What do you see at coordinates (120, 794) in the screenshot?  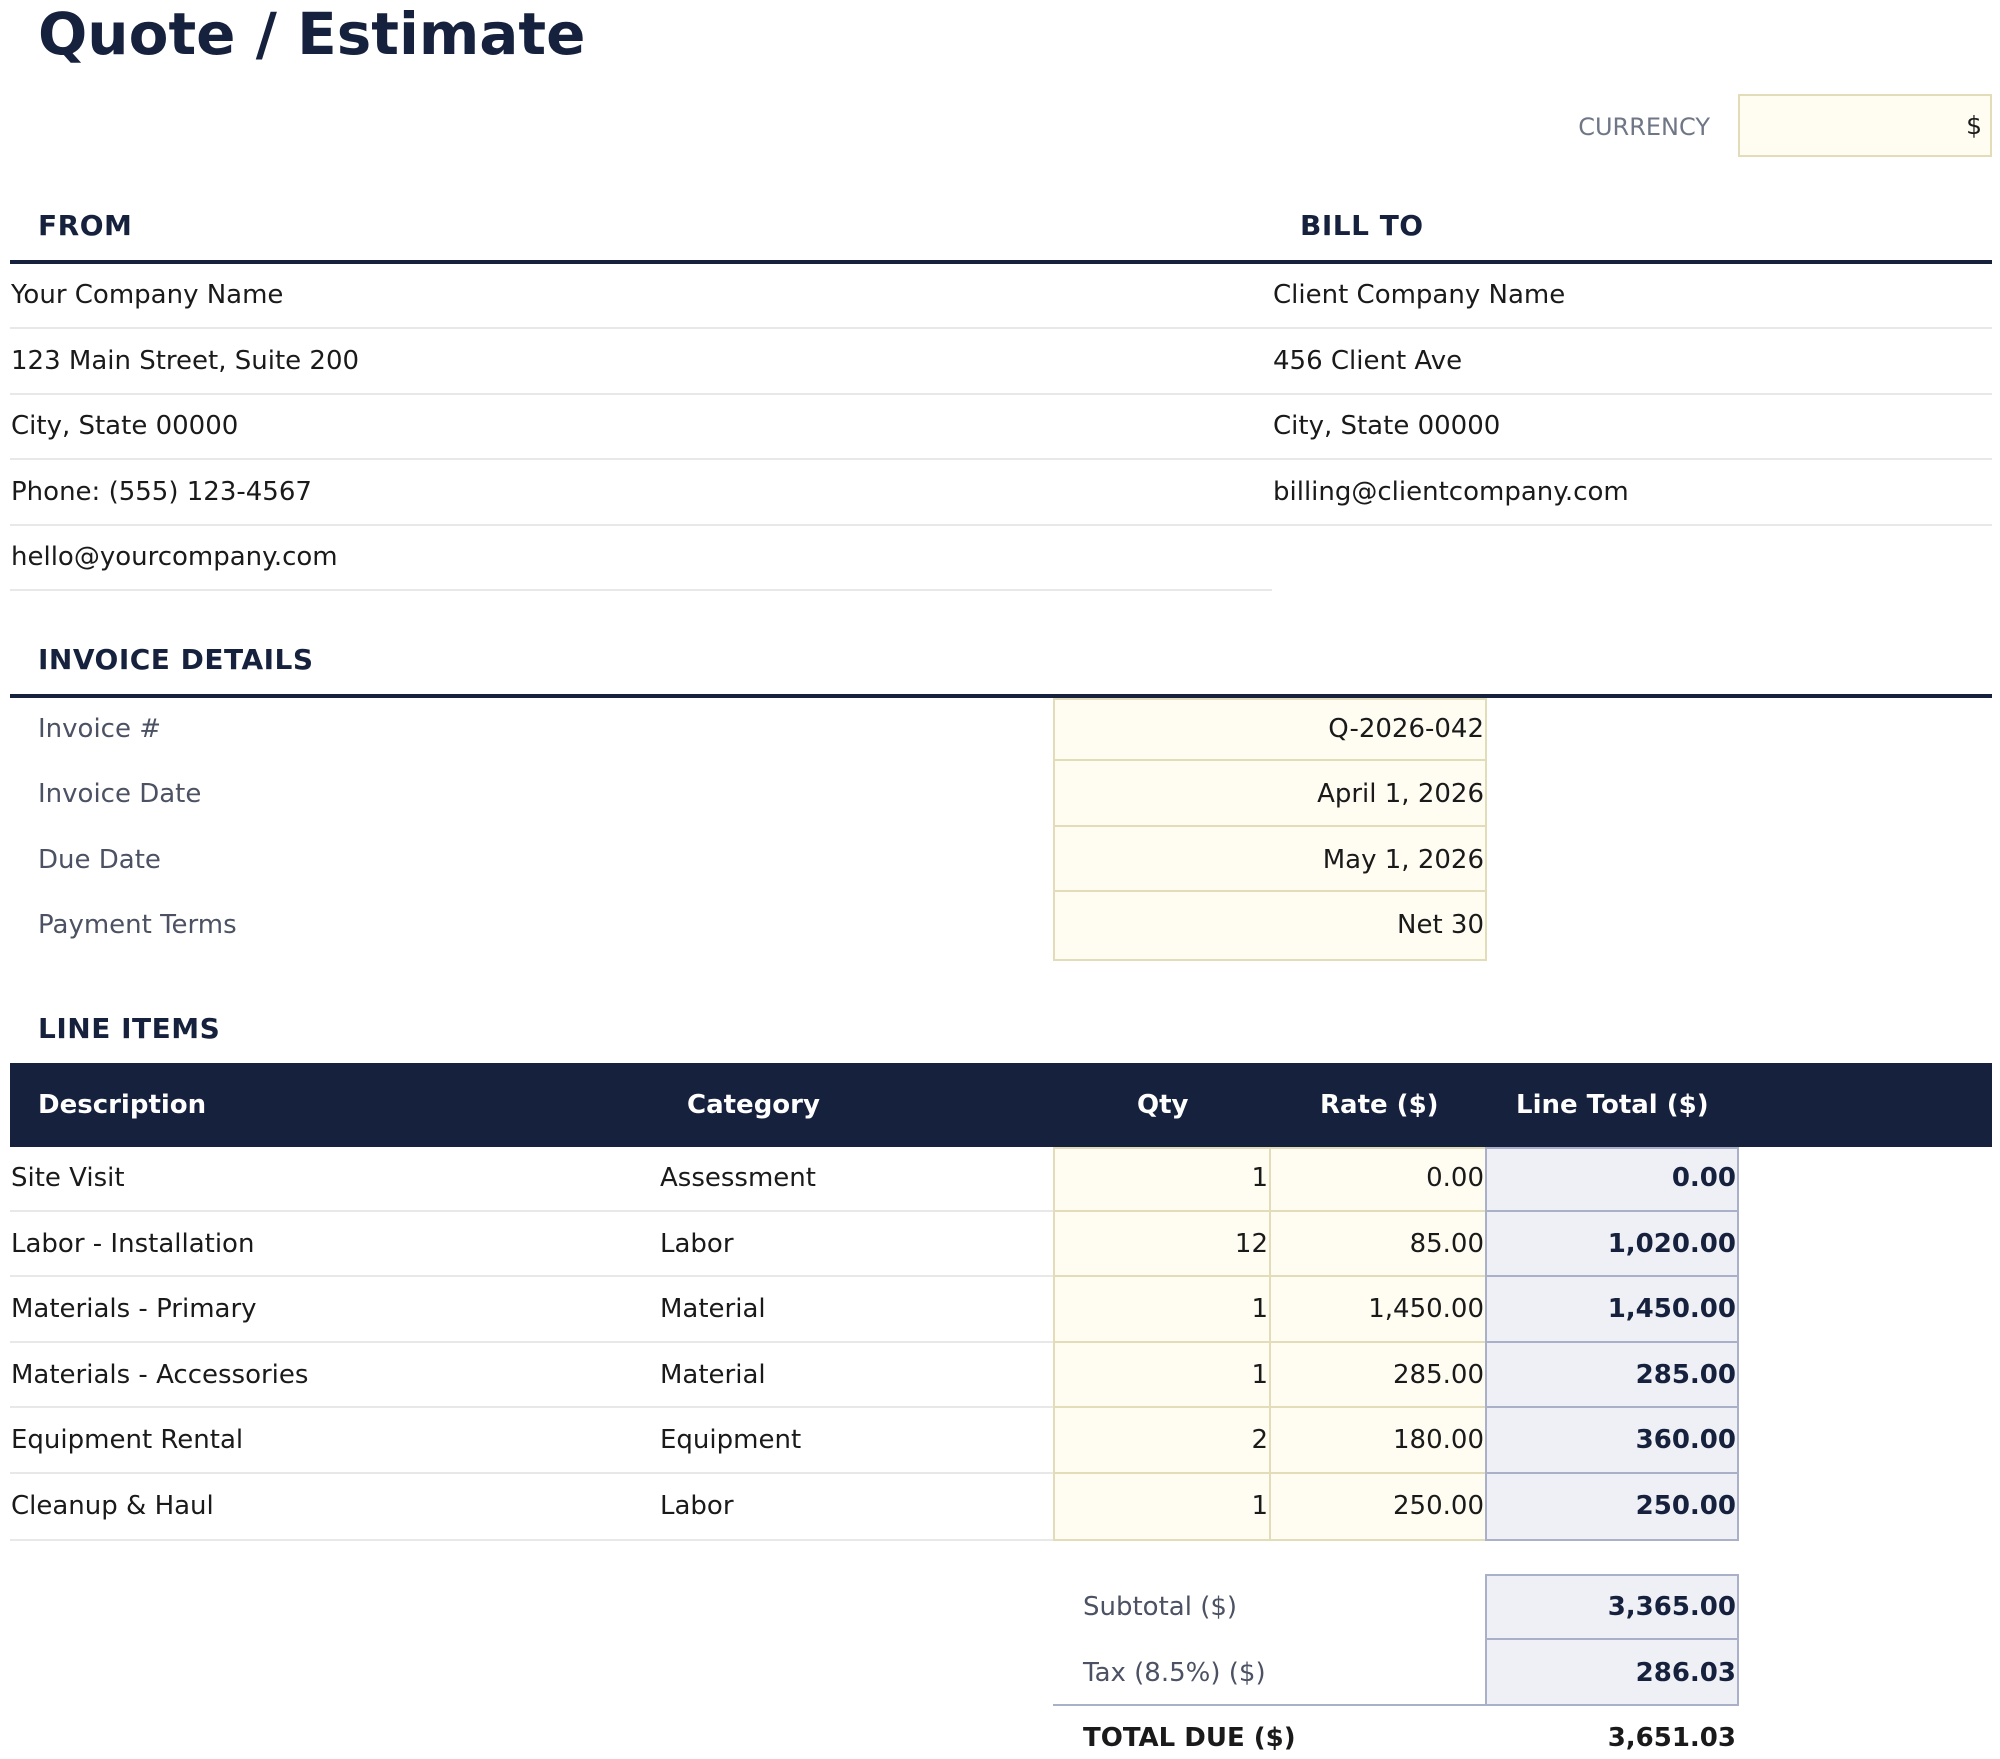 I see `invoice-date-label: Invoice Date` at bounding box center [120, 794].